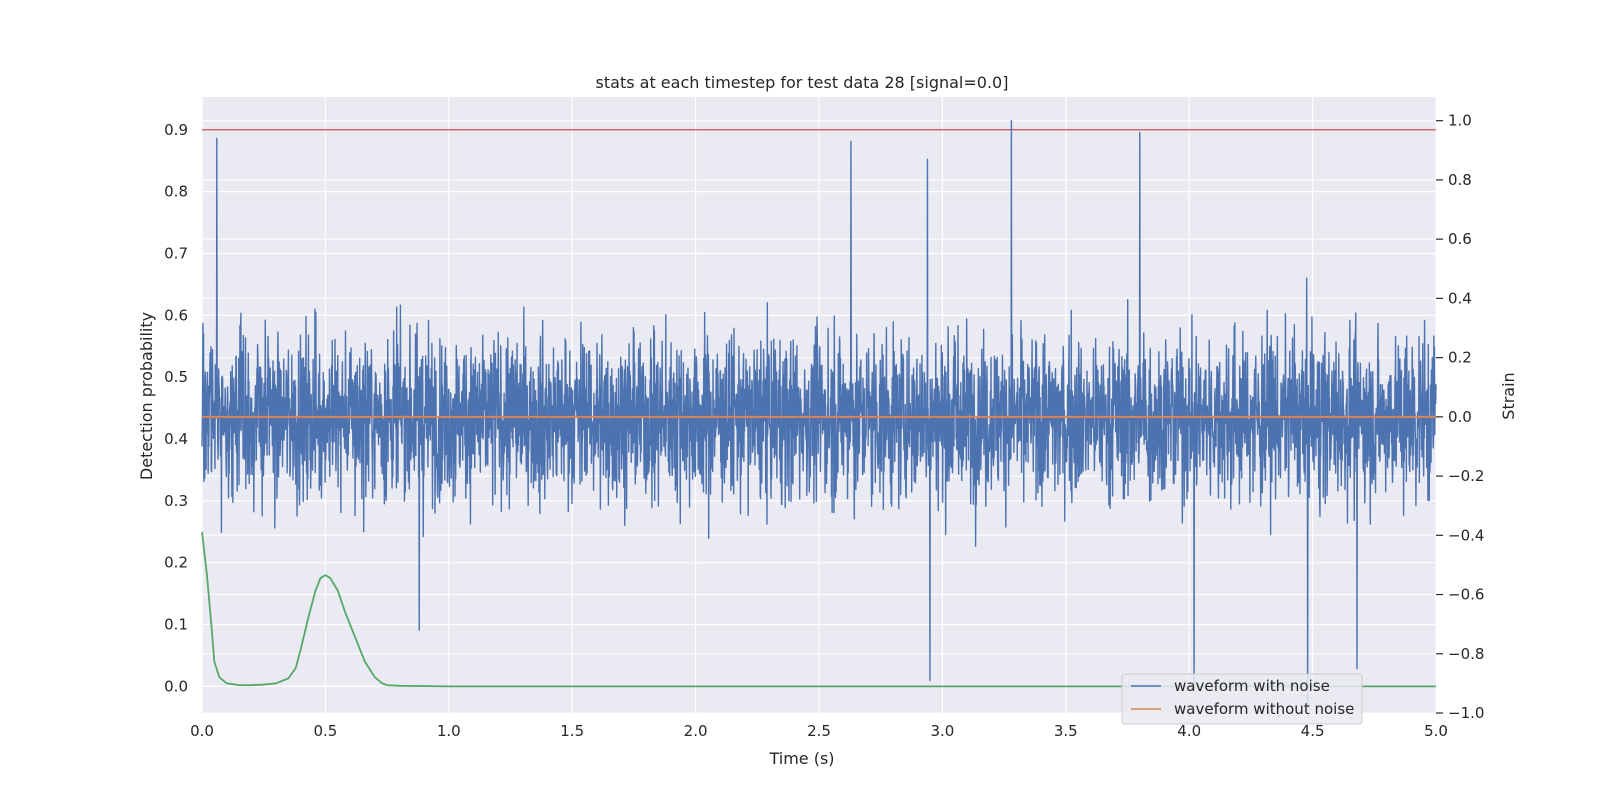 The image size is (1600, 800). I want to click on right-y-tick-label: −0.4, so click(1466, 535).